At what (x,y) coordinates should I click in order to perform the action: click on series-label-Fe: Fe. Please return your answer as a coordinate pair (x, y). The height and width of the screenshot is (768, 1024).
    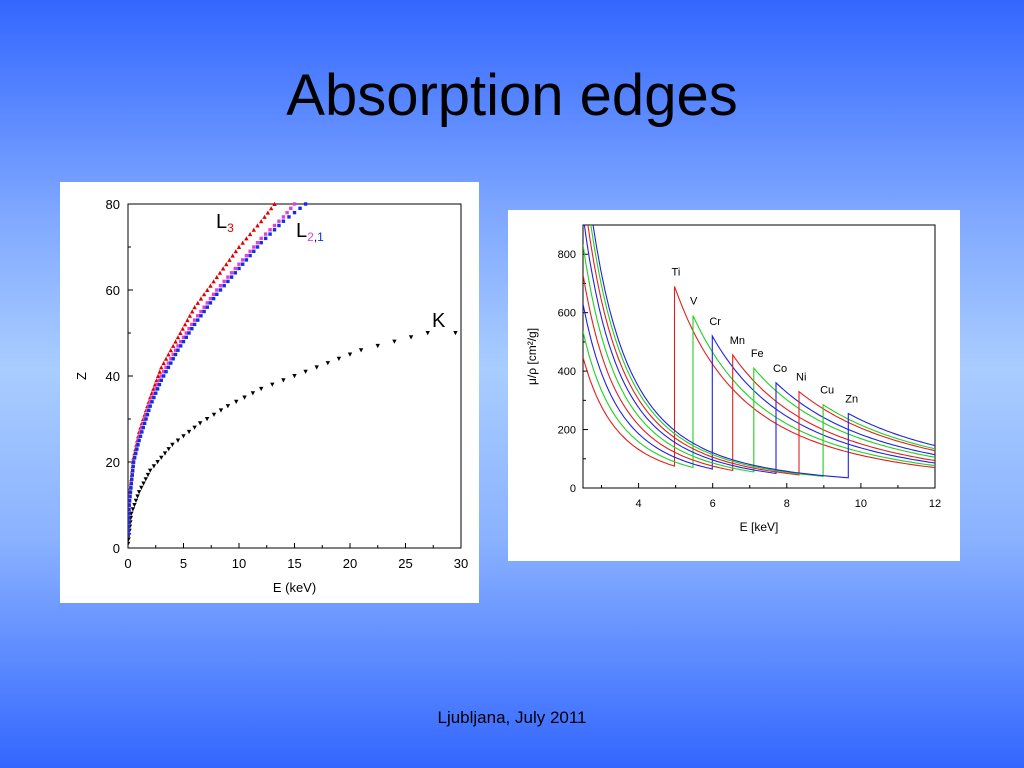
    Looking at the image, I should click on (757, 354).